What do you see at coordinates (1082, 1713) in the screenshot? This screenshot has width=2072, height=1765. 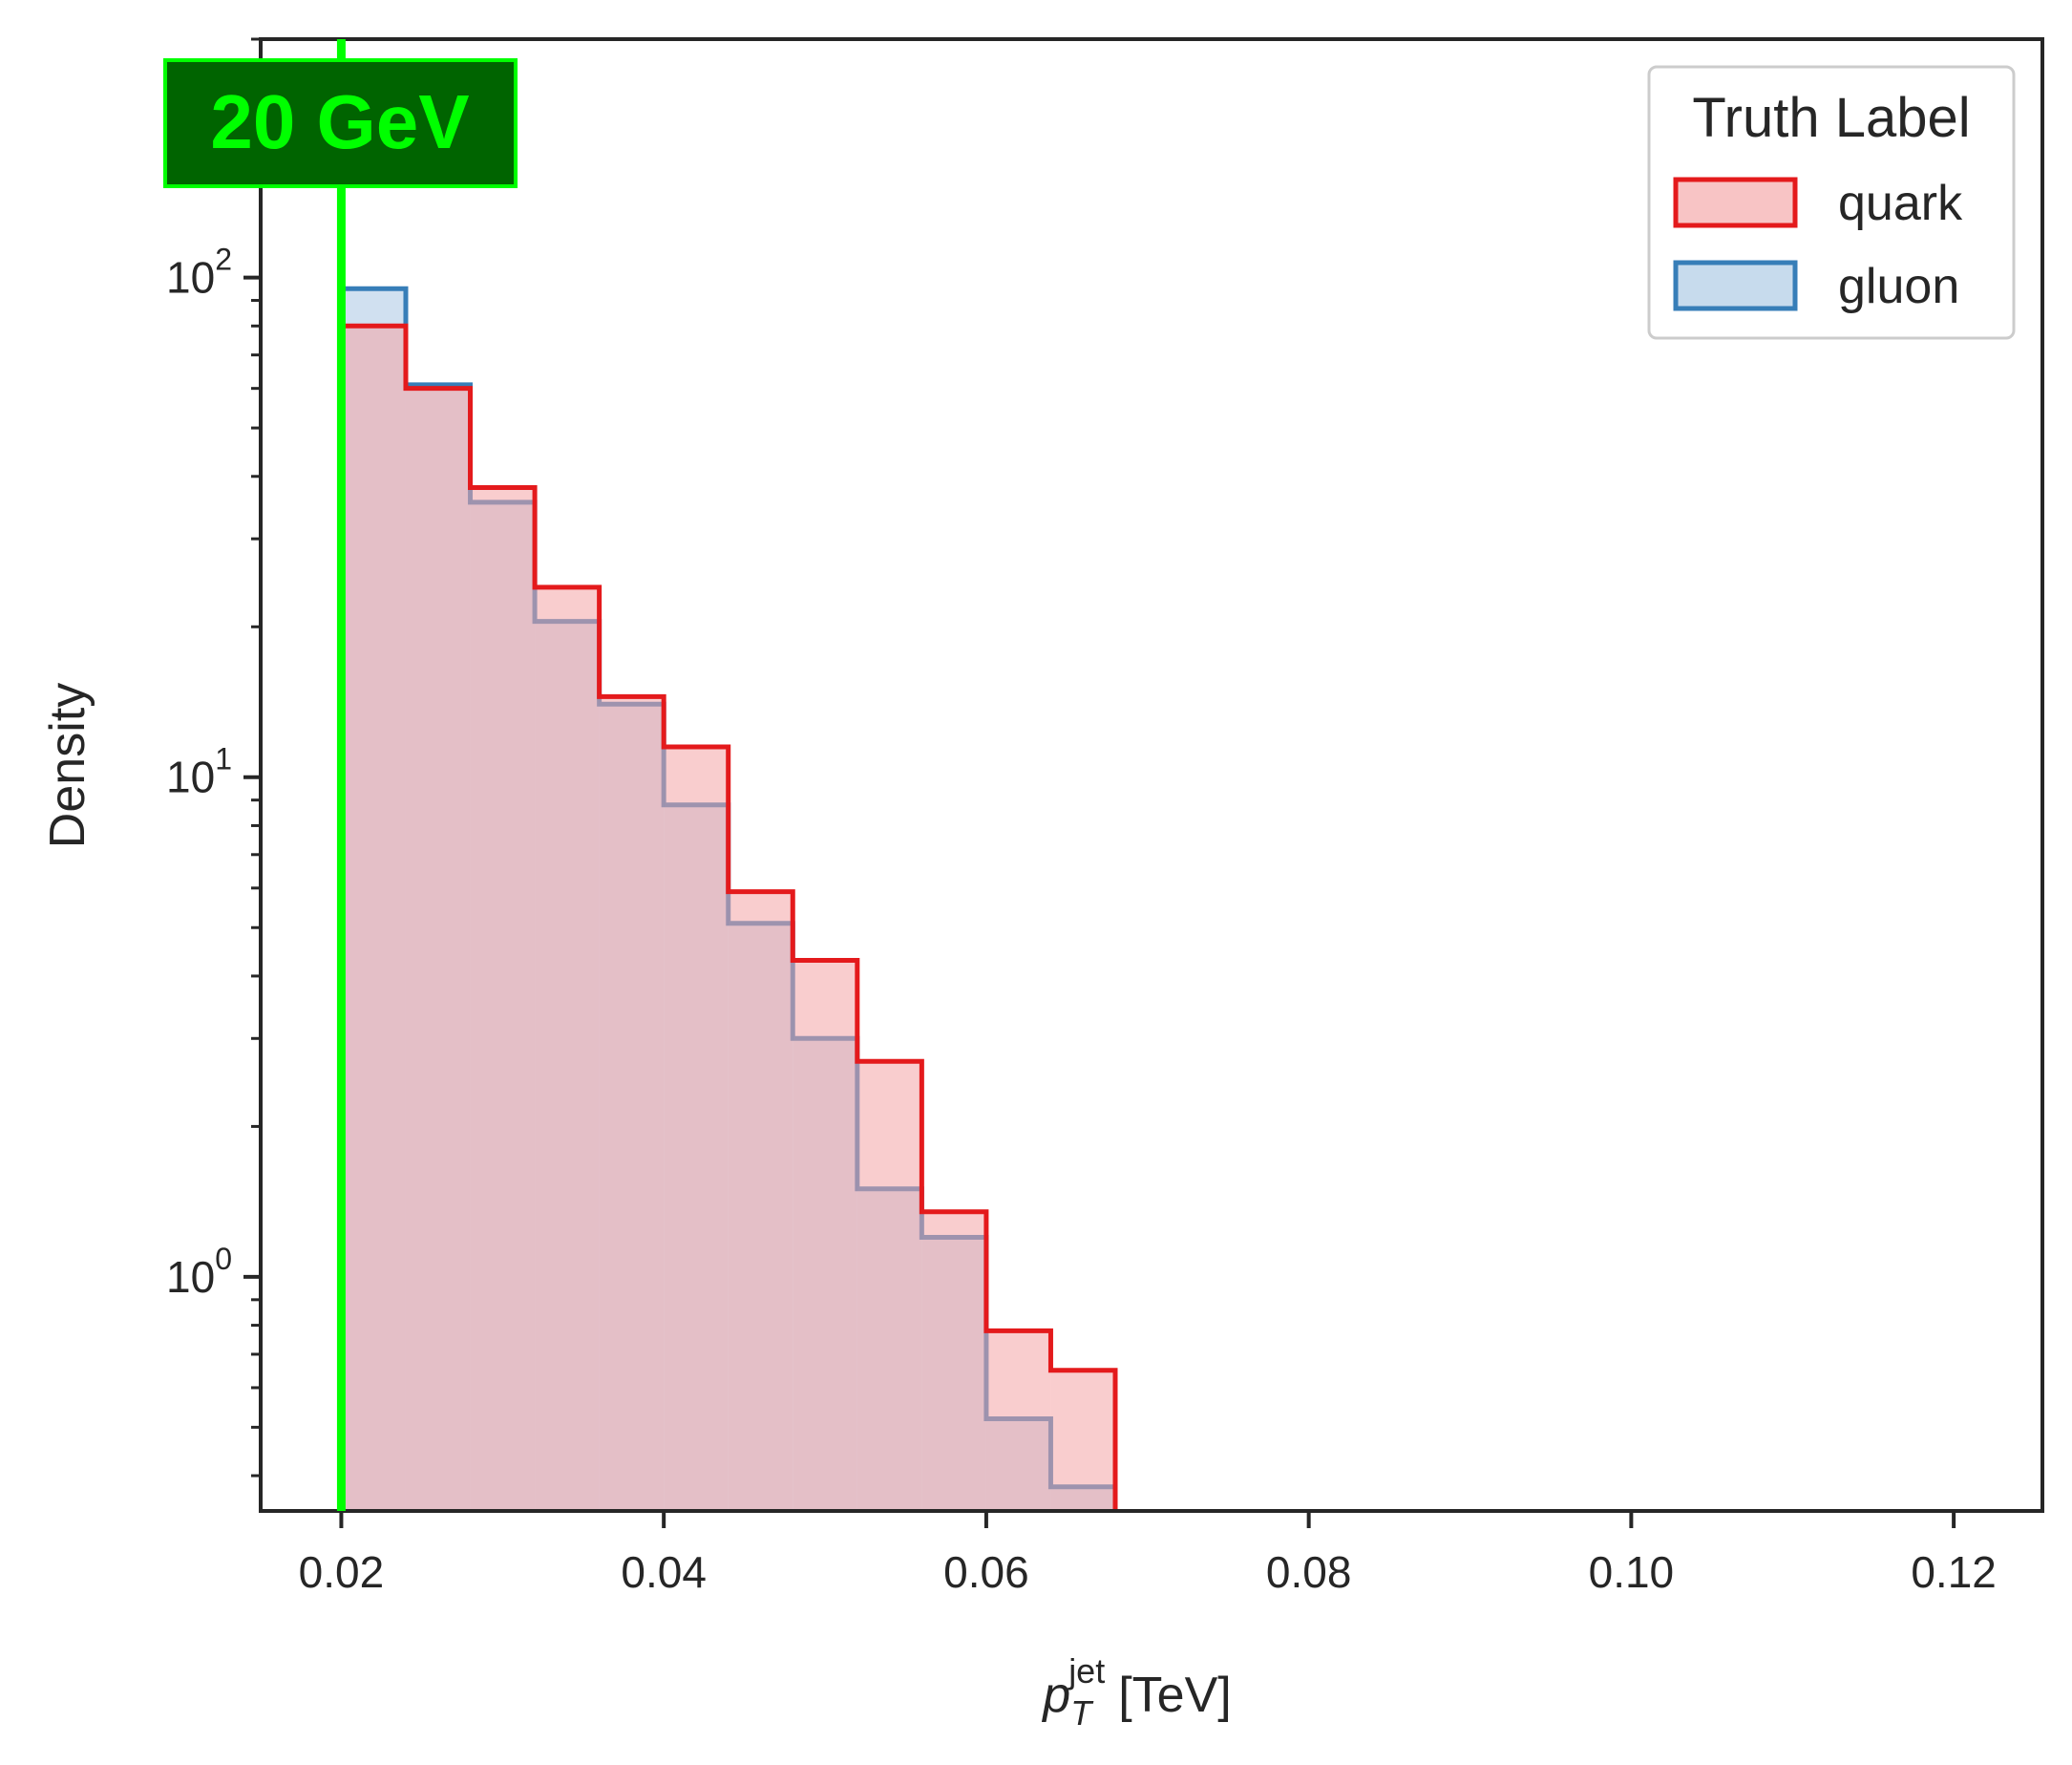 I see `x-label-sub: T` at bounding box center [1082, 1713].